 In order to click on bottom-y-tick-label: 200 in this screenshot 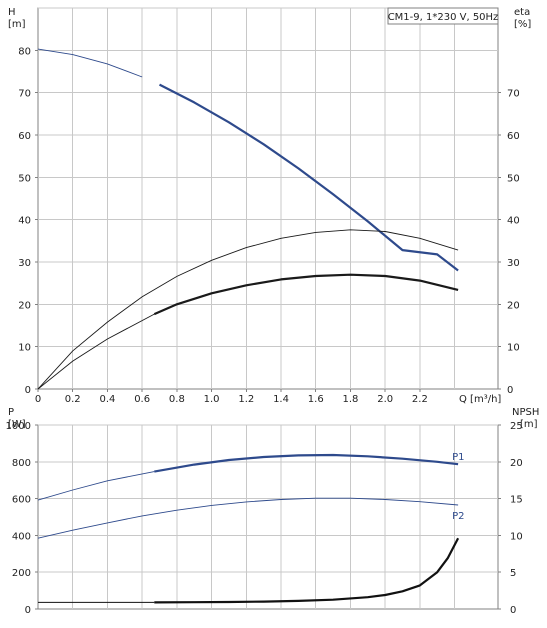, I will do `click(21, 573)`.